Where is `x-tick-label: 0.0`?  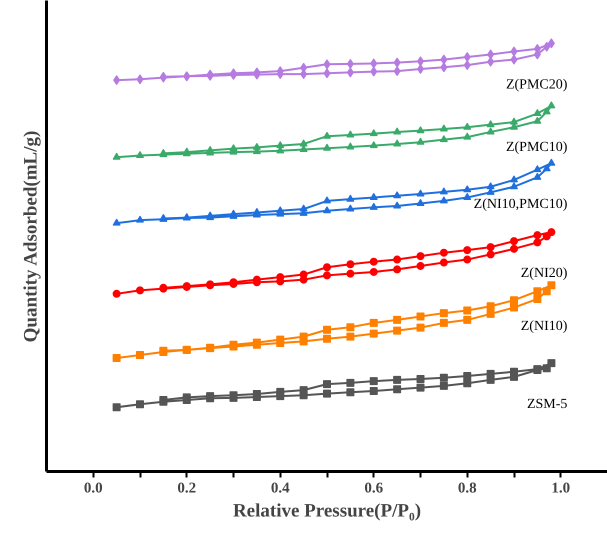 x-tick-label: 0.0 is located at coordinates (93, 488).